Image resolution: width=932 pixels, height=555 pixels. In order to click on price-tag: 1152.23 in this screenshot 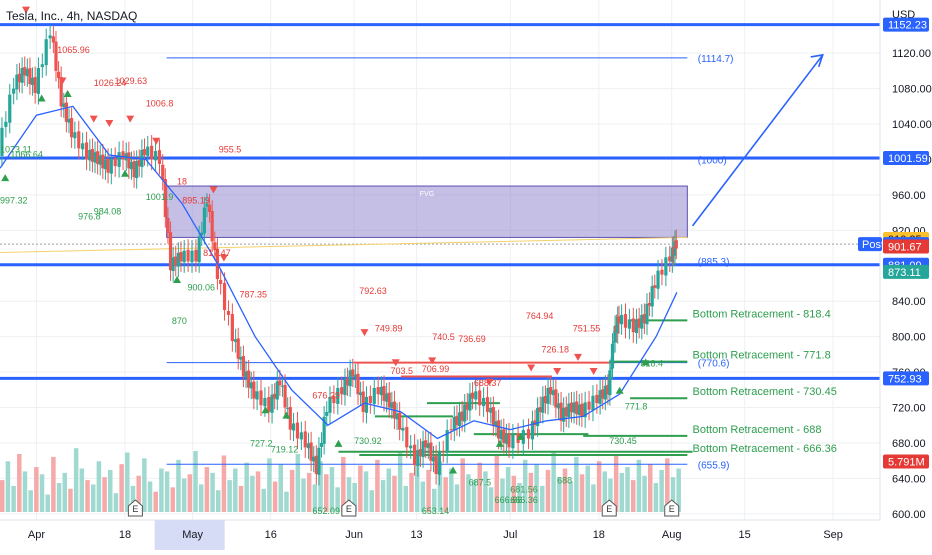, I will do `click(906, 24)`.